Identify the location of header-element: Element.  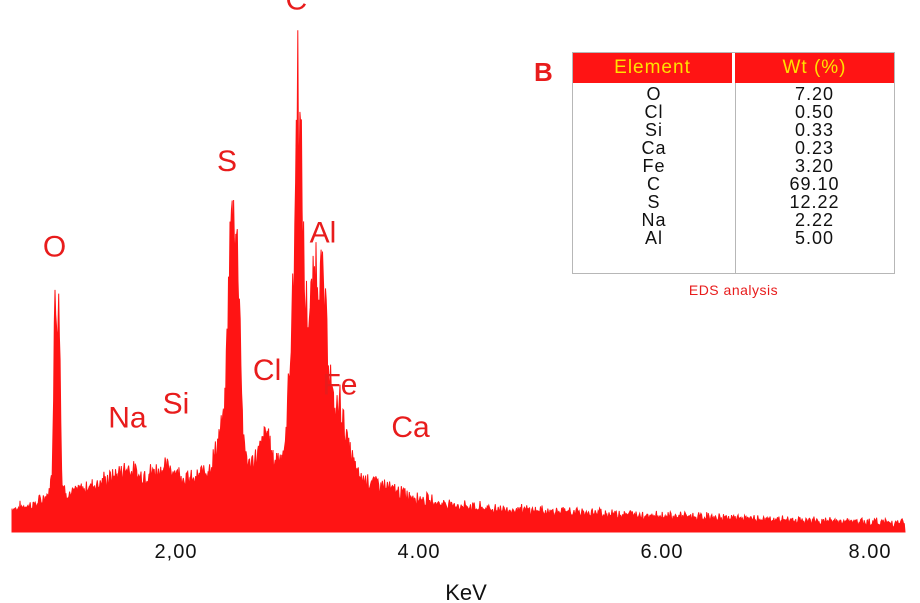
(654, 68).